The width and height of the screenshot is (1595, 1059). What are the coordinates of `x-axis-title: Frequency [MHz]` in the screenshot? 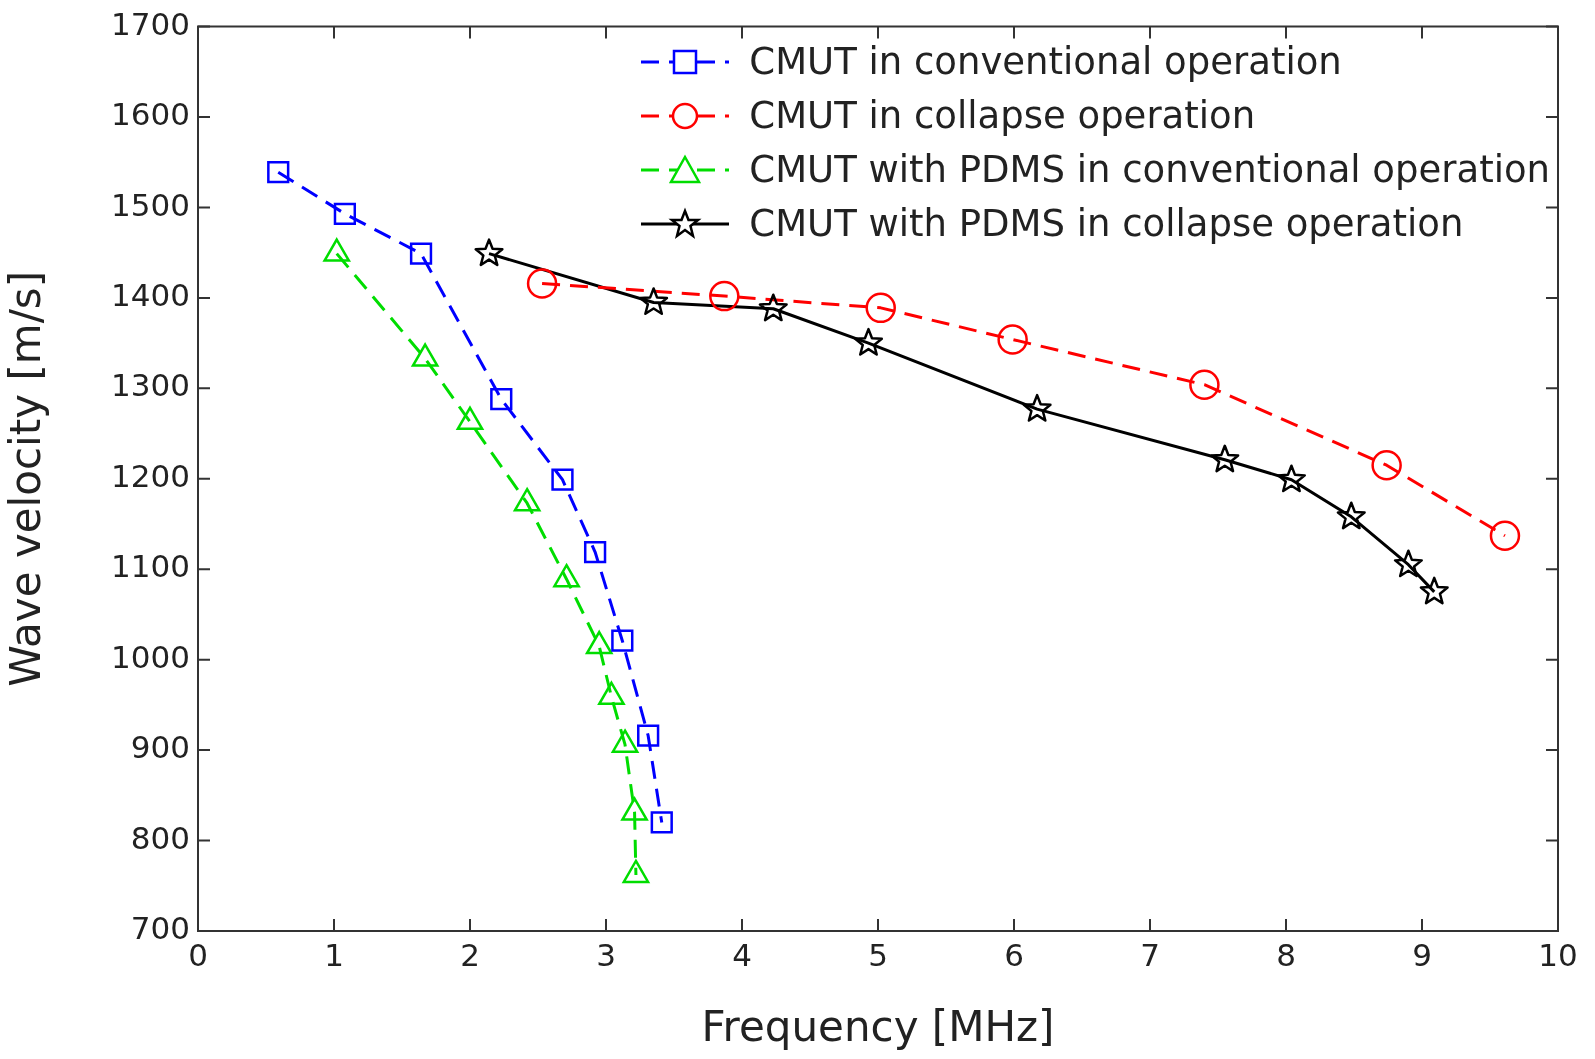 It's located at (878, 1026).